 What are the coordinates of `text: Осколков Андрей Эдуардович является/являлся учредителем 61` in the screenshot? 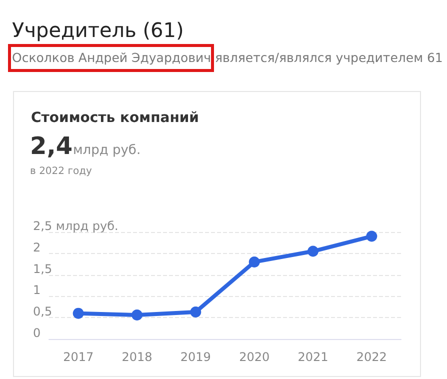 It's located at (227, 57).